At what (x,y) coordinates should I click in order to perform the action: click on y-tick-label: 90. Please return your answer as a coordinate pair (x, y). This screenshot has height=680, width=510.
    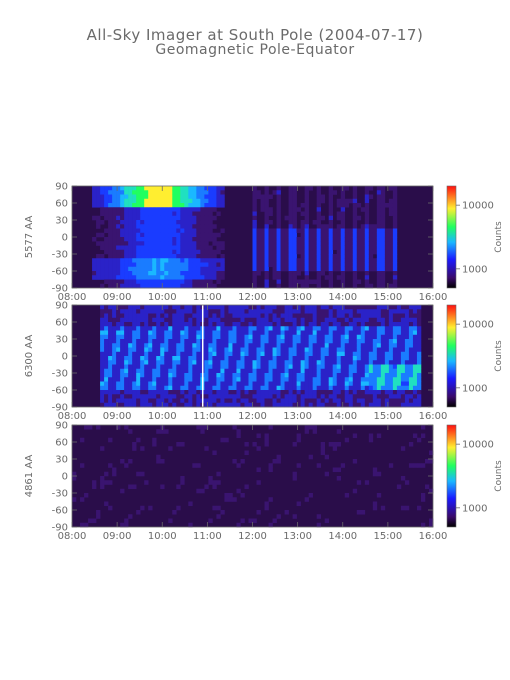
    Looking at the image, I should click on (61, 426).